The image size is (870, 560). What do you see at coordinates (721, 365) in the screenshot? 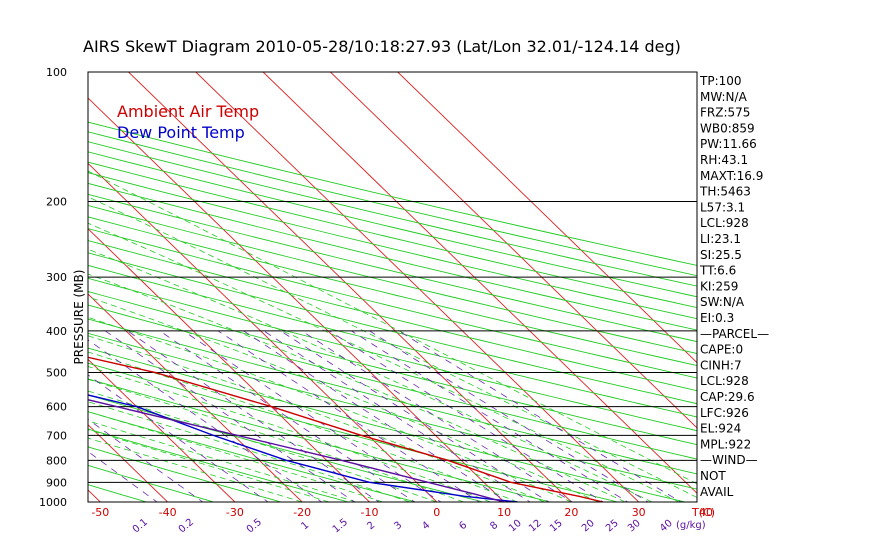
I see `stability-index: CINH:7` at bounding box center [721, 365].